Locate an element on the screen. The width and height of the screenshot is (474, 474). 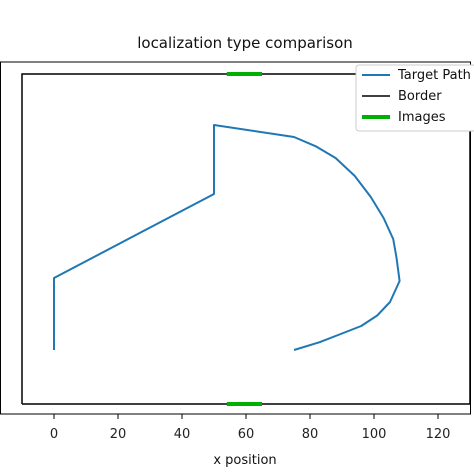
x-tick-label: 80 is located at coordinates (310, 434).